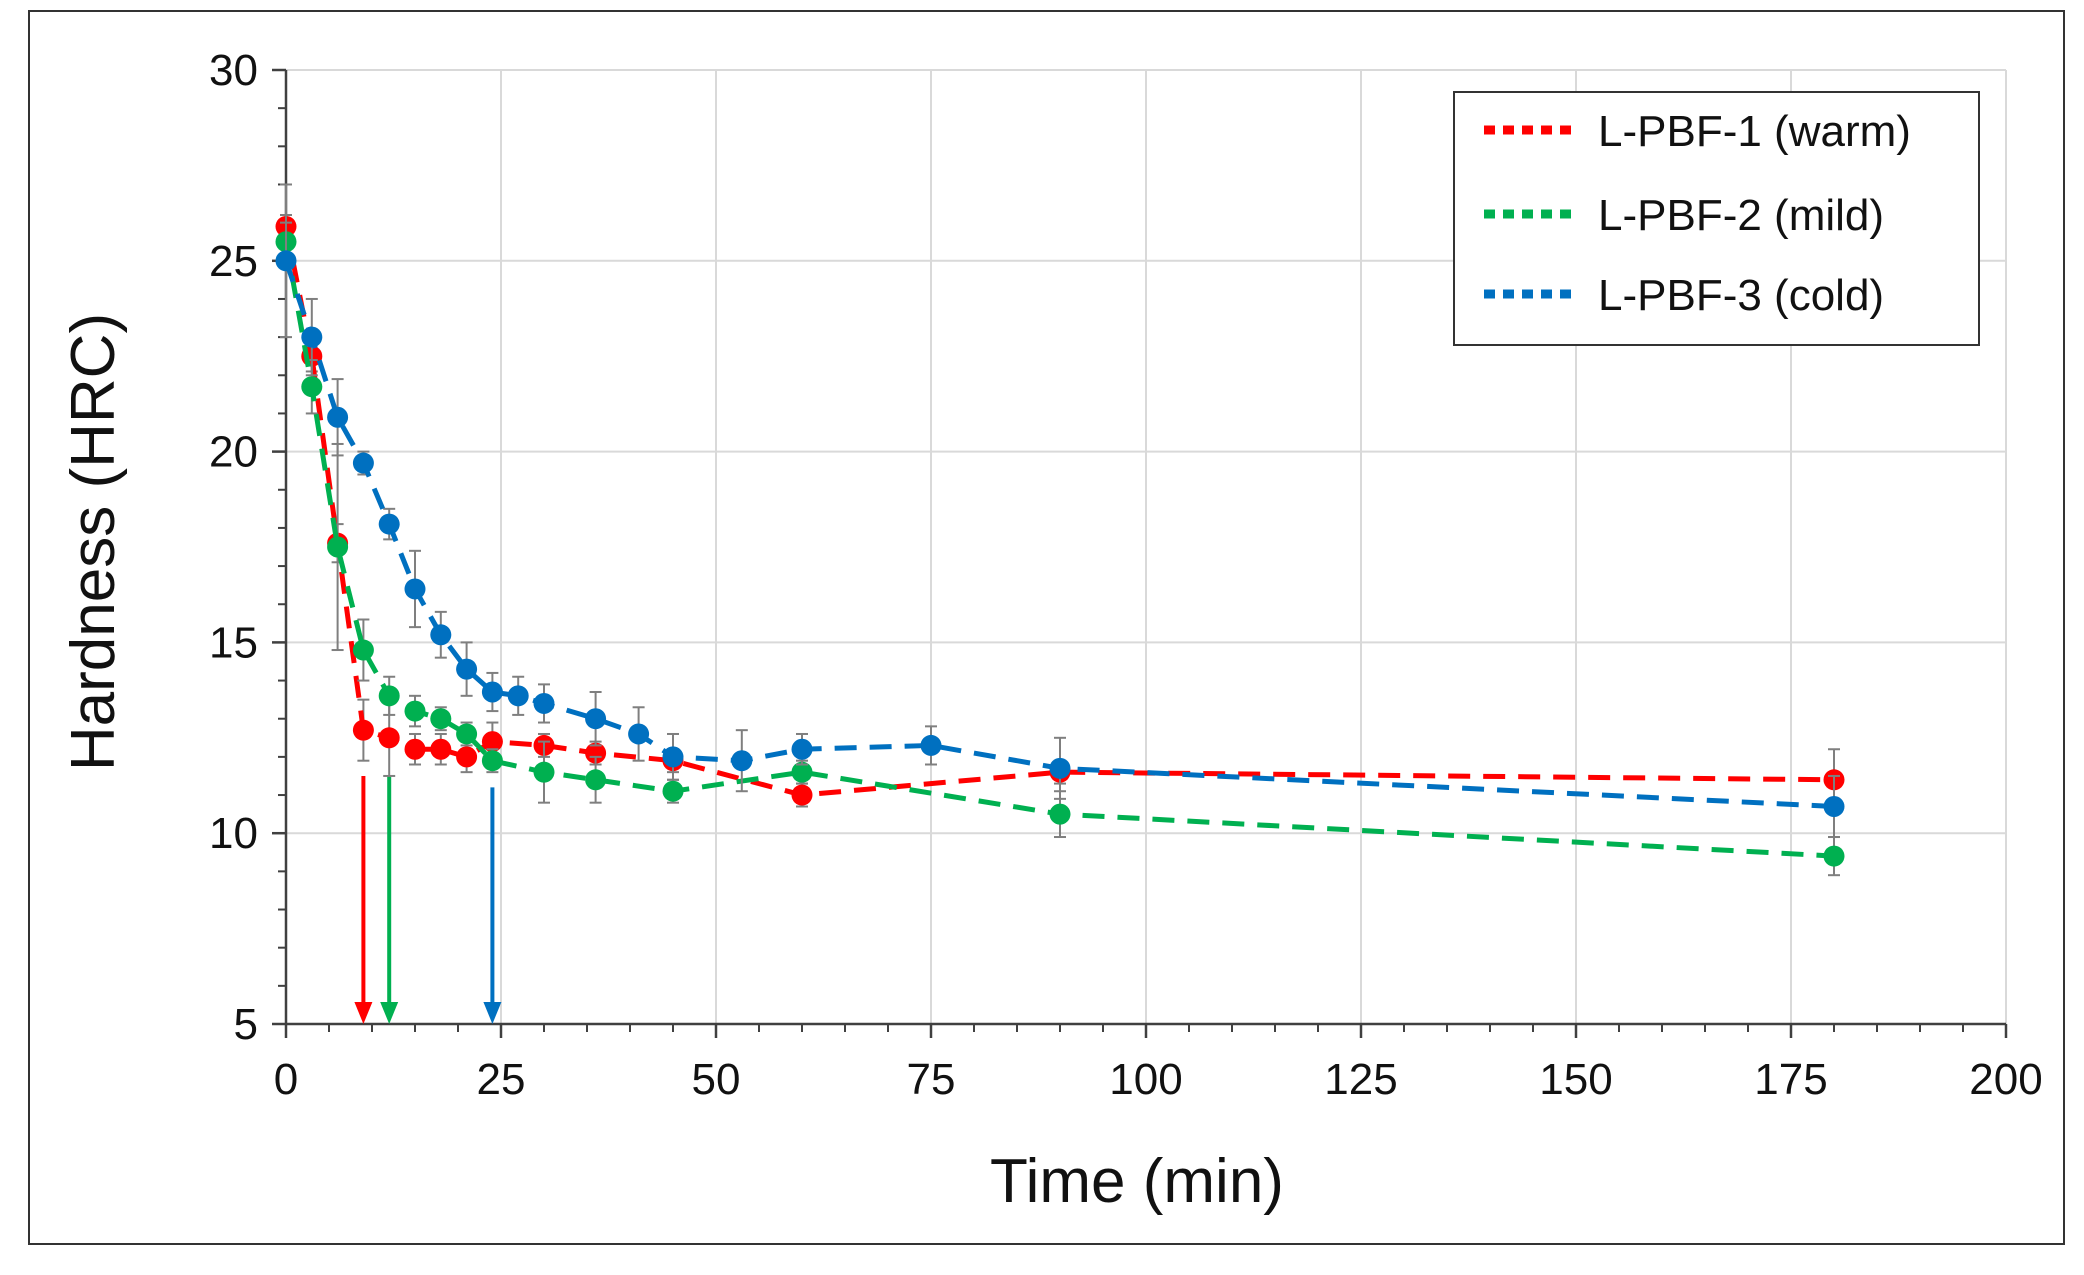 The width and height of the screenshot is (2084, 1275). I want to click on x-tick-label: 150, so click(1575, 1079).